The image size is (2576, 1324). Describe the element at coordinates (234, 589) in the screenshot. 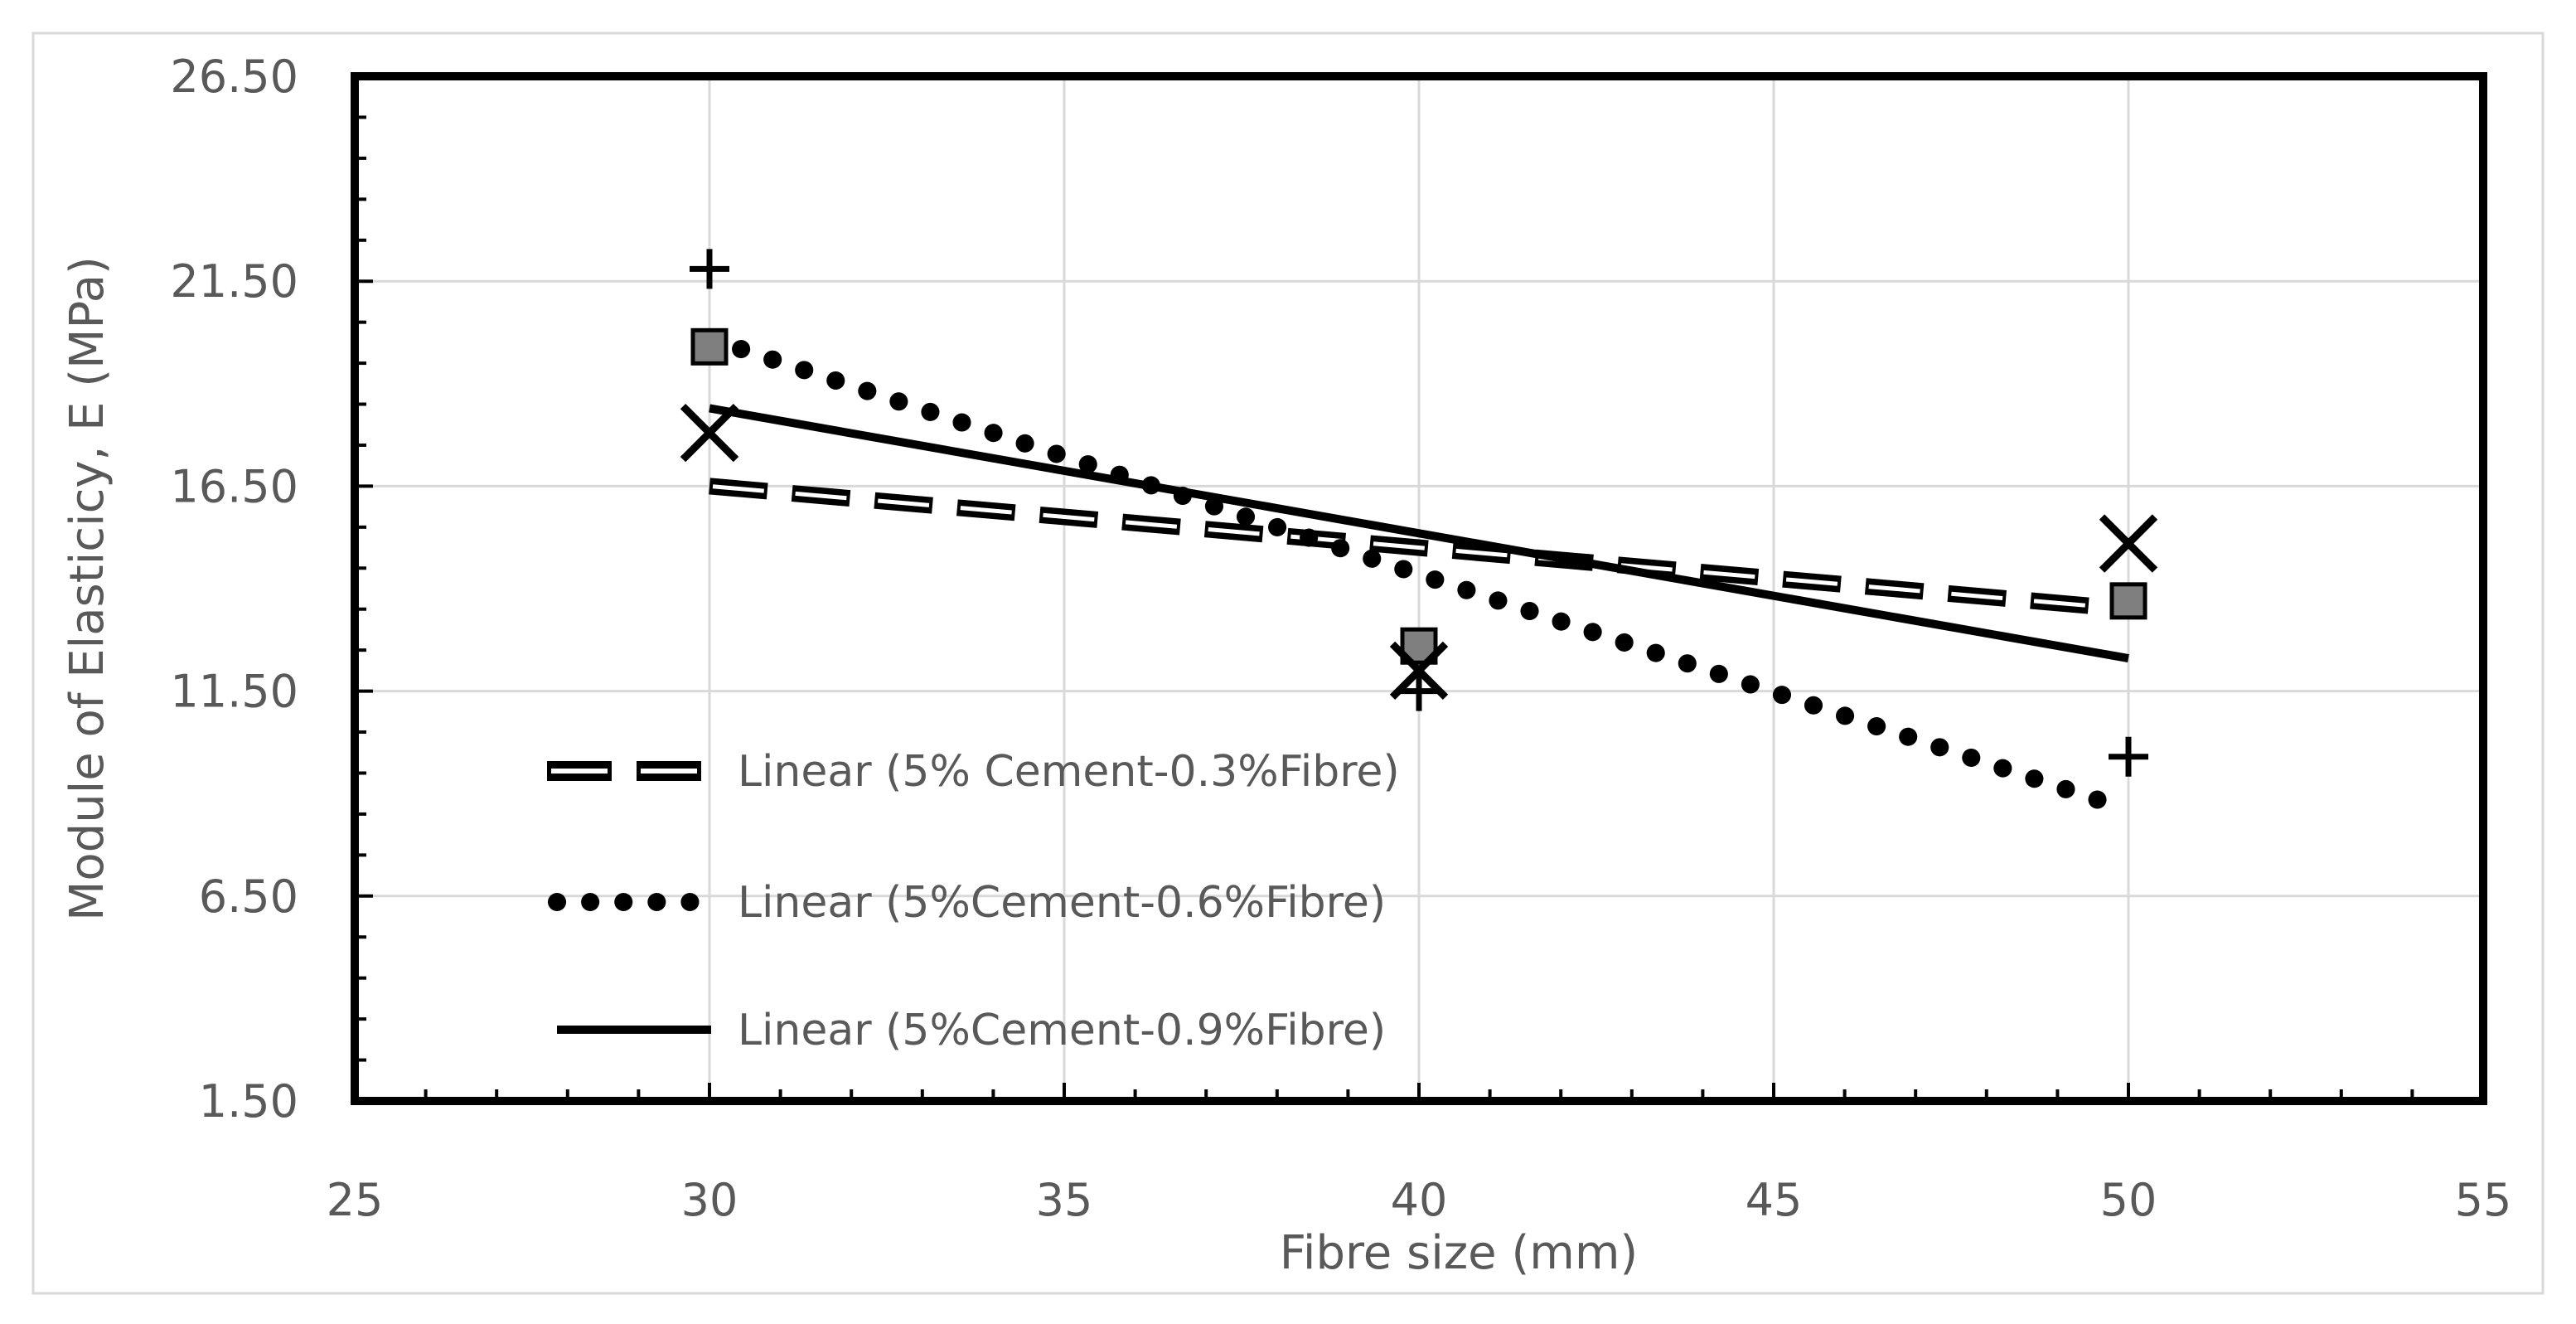

I see `y-tick-labels: 1.50 6.50 11.50 16.50 21.50 26.50` at that location.